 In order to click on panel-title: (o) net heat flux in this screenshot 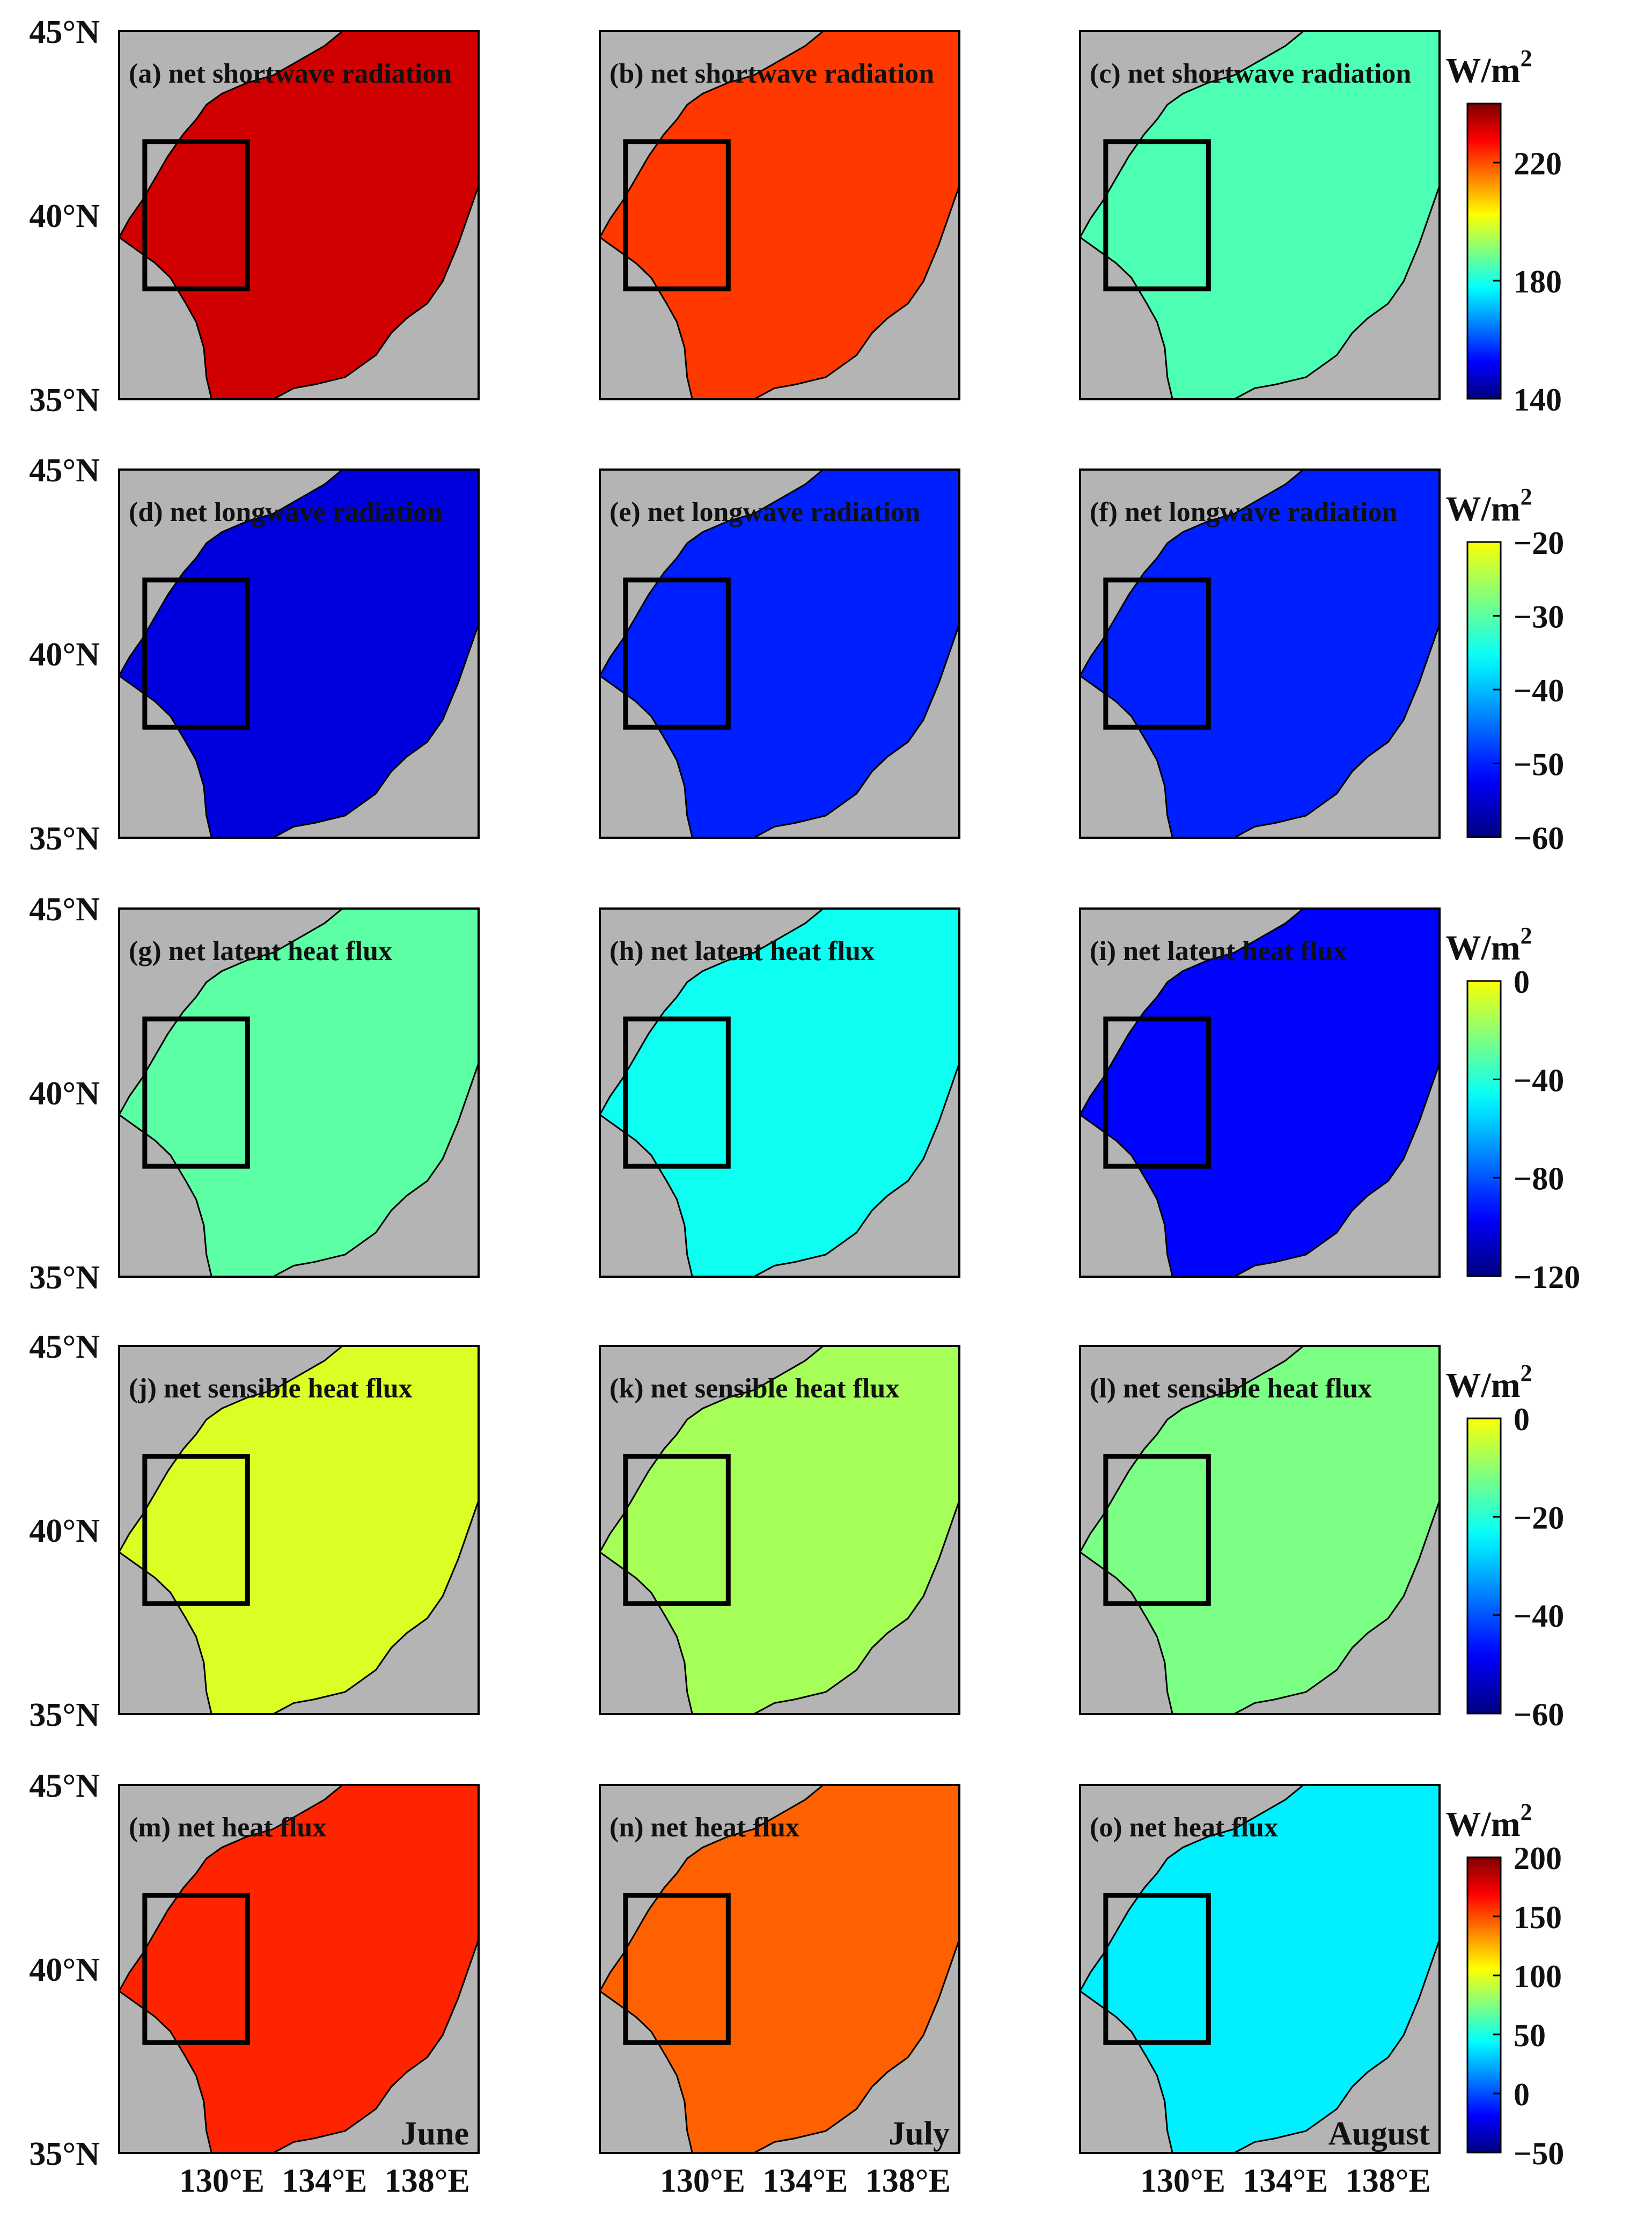, I will do `click(1184, 1827)`.